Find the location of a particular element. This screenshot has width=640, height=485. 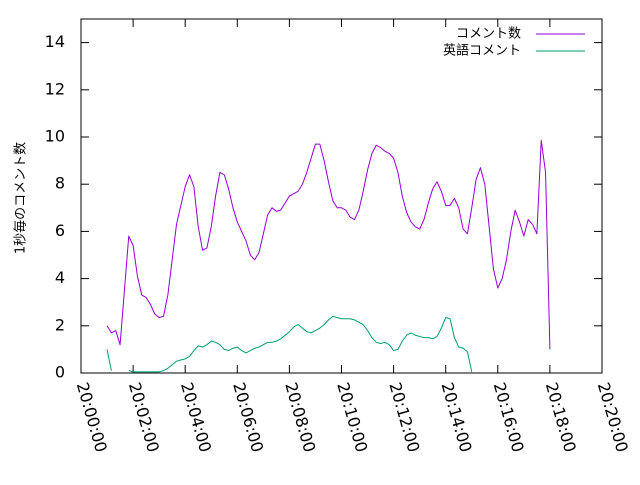

y-tick-label: 12 is located at coordinates (55, 88).